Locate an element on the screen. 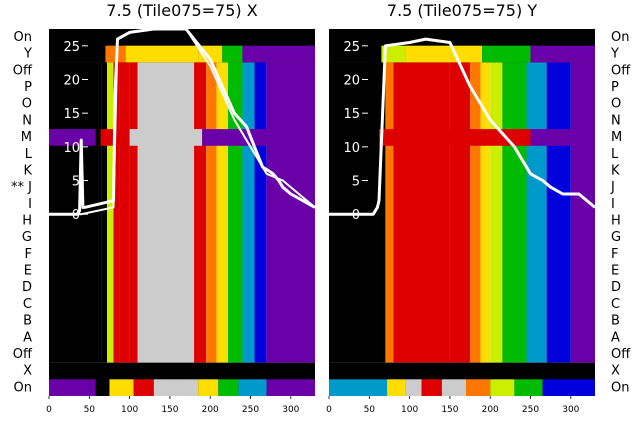 This screenshot has width=640, height=440. x-tick-label: 150 is located at coordinates (449, 410).